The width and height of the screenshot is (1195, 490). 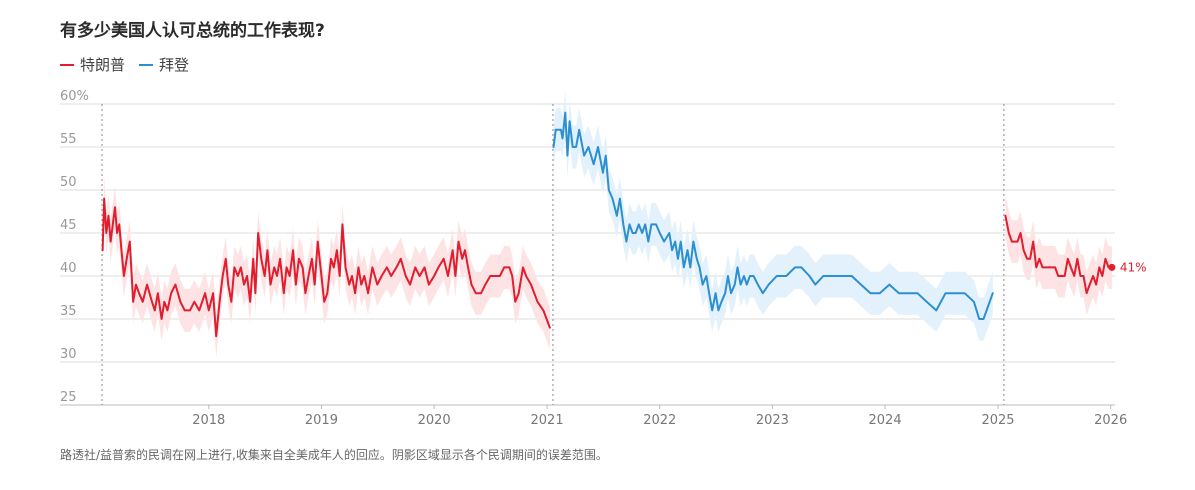 I want to click on legend-swatch-biden, so click(x=146, y=64).